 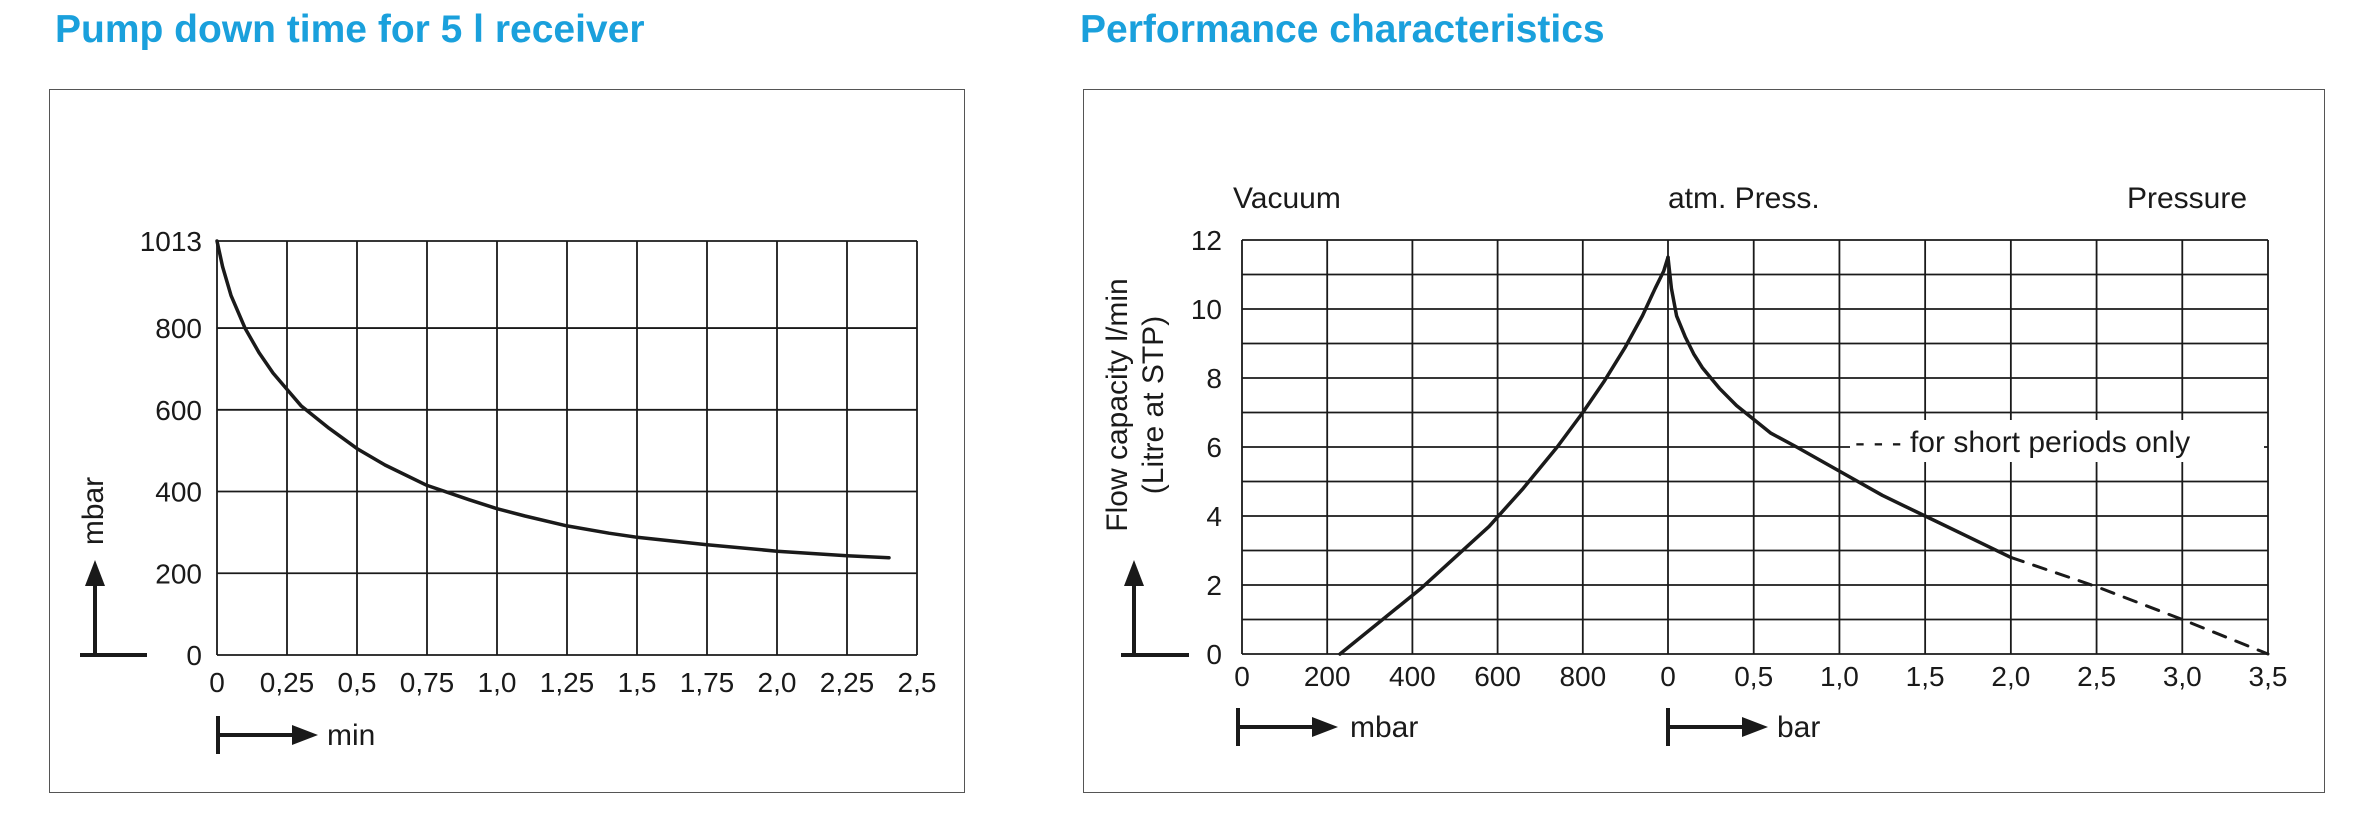 What do you see at coordinates (217, 682) in the screenshot?
I see `chart1-x-tick-label: 0` at bounding box center [217, 682].